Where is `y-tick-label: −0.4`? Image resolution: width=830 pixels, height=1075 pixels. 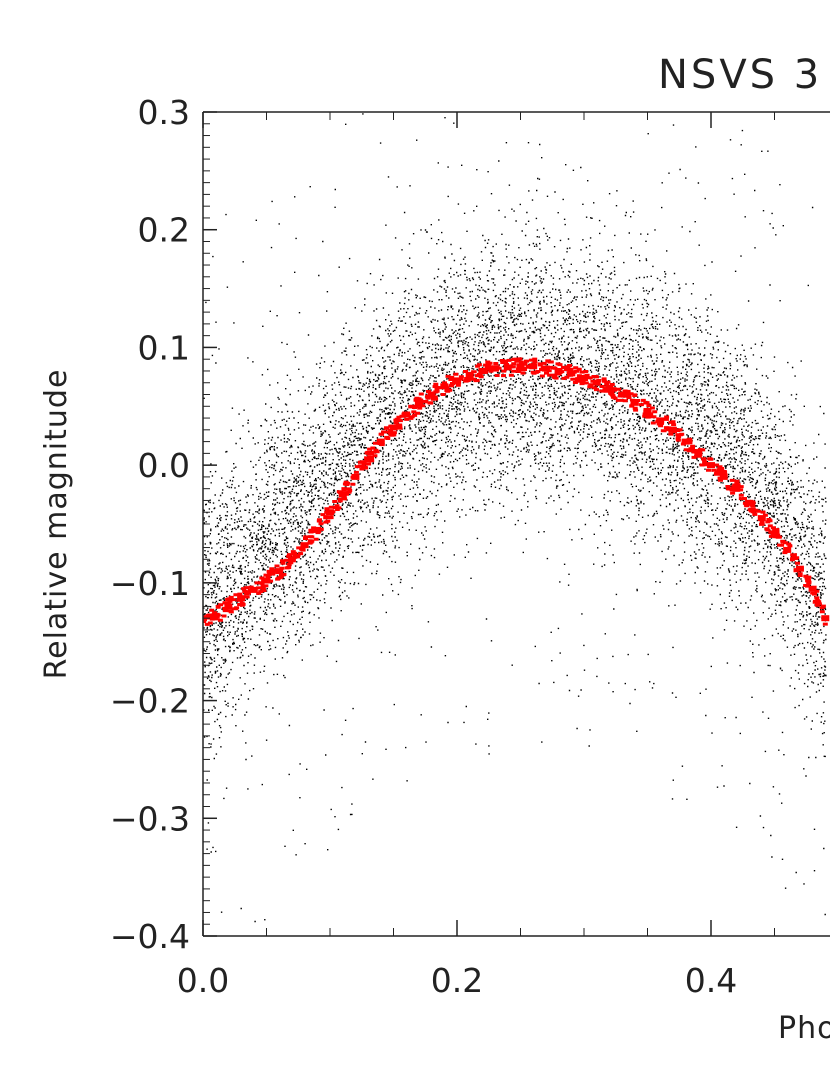 y-tick-label: −0.4 is located at coordinates (150, 936).